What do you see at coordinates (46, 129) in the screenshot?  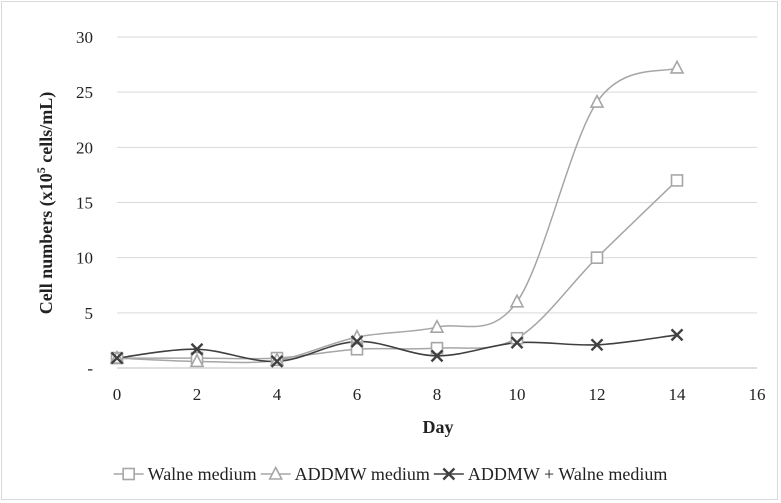 I see `y-axis-label-rest: cells/mL)` at bounding box center [46, 129].